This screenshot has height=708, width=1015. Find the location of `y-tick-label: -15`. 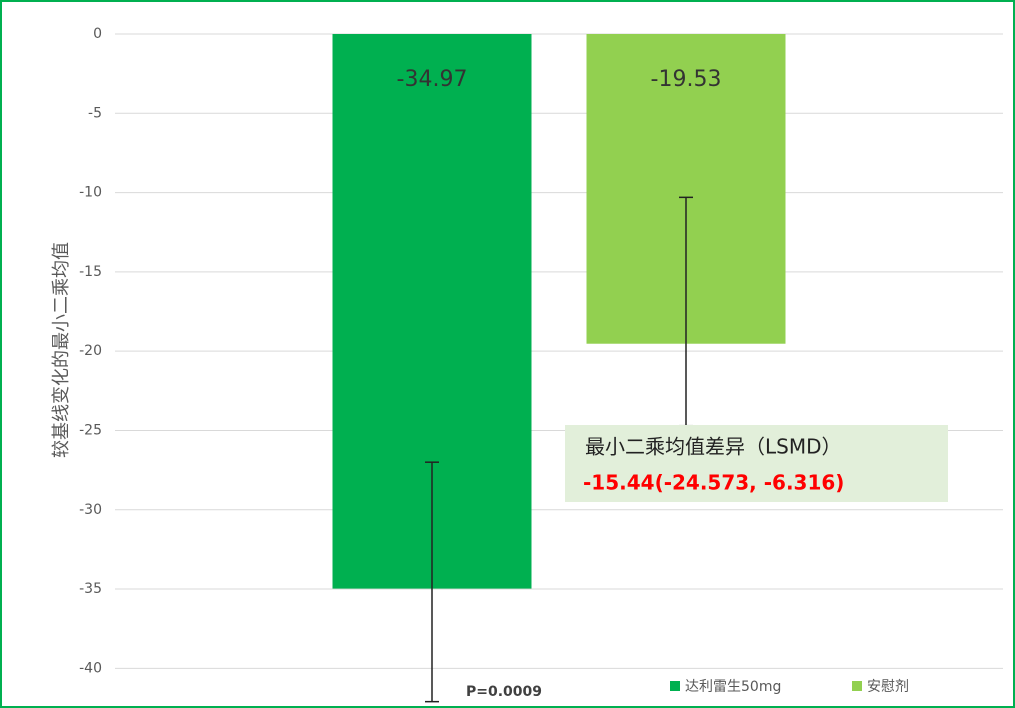

y-tick-label: -15 is located at coordinates (90, 272).